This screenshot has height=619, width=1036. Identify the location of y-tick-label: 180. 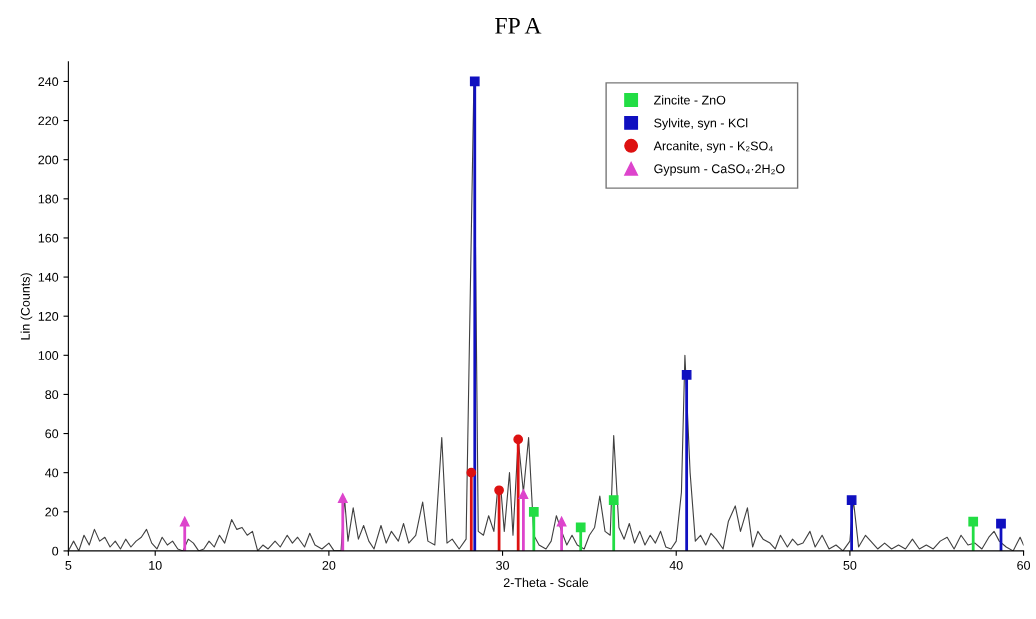
(48, 199).